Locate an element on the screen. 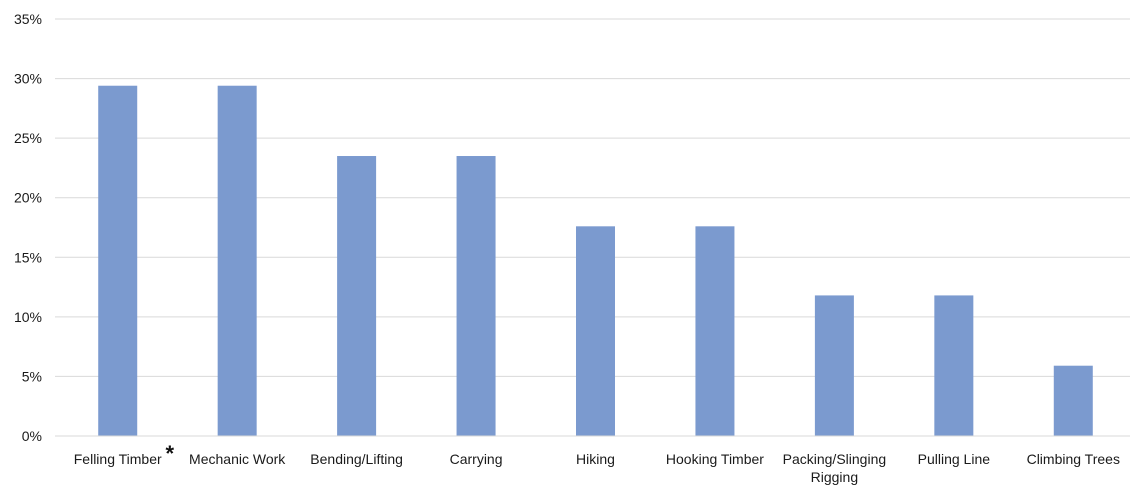 This screenshot has width=1134, height=486. x-category-label: Pulling Line is located at coordinates (954, 459).